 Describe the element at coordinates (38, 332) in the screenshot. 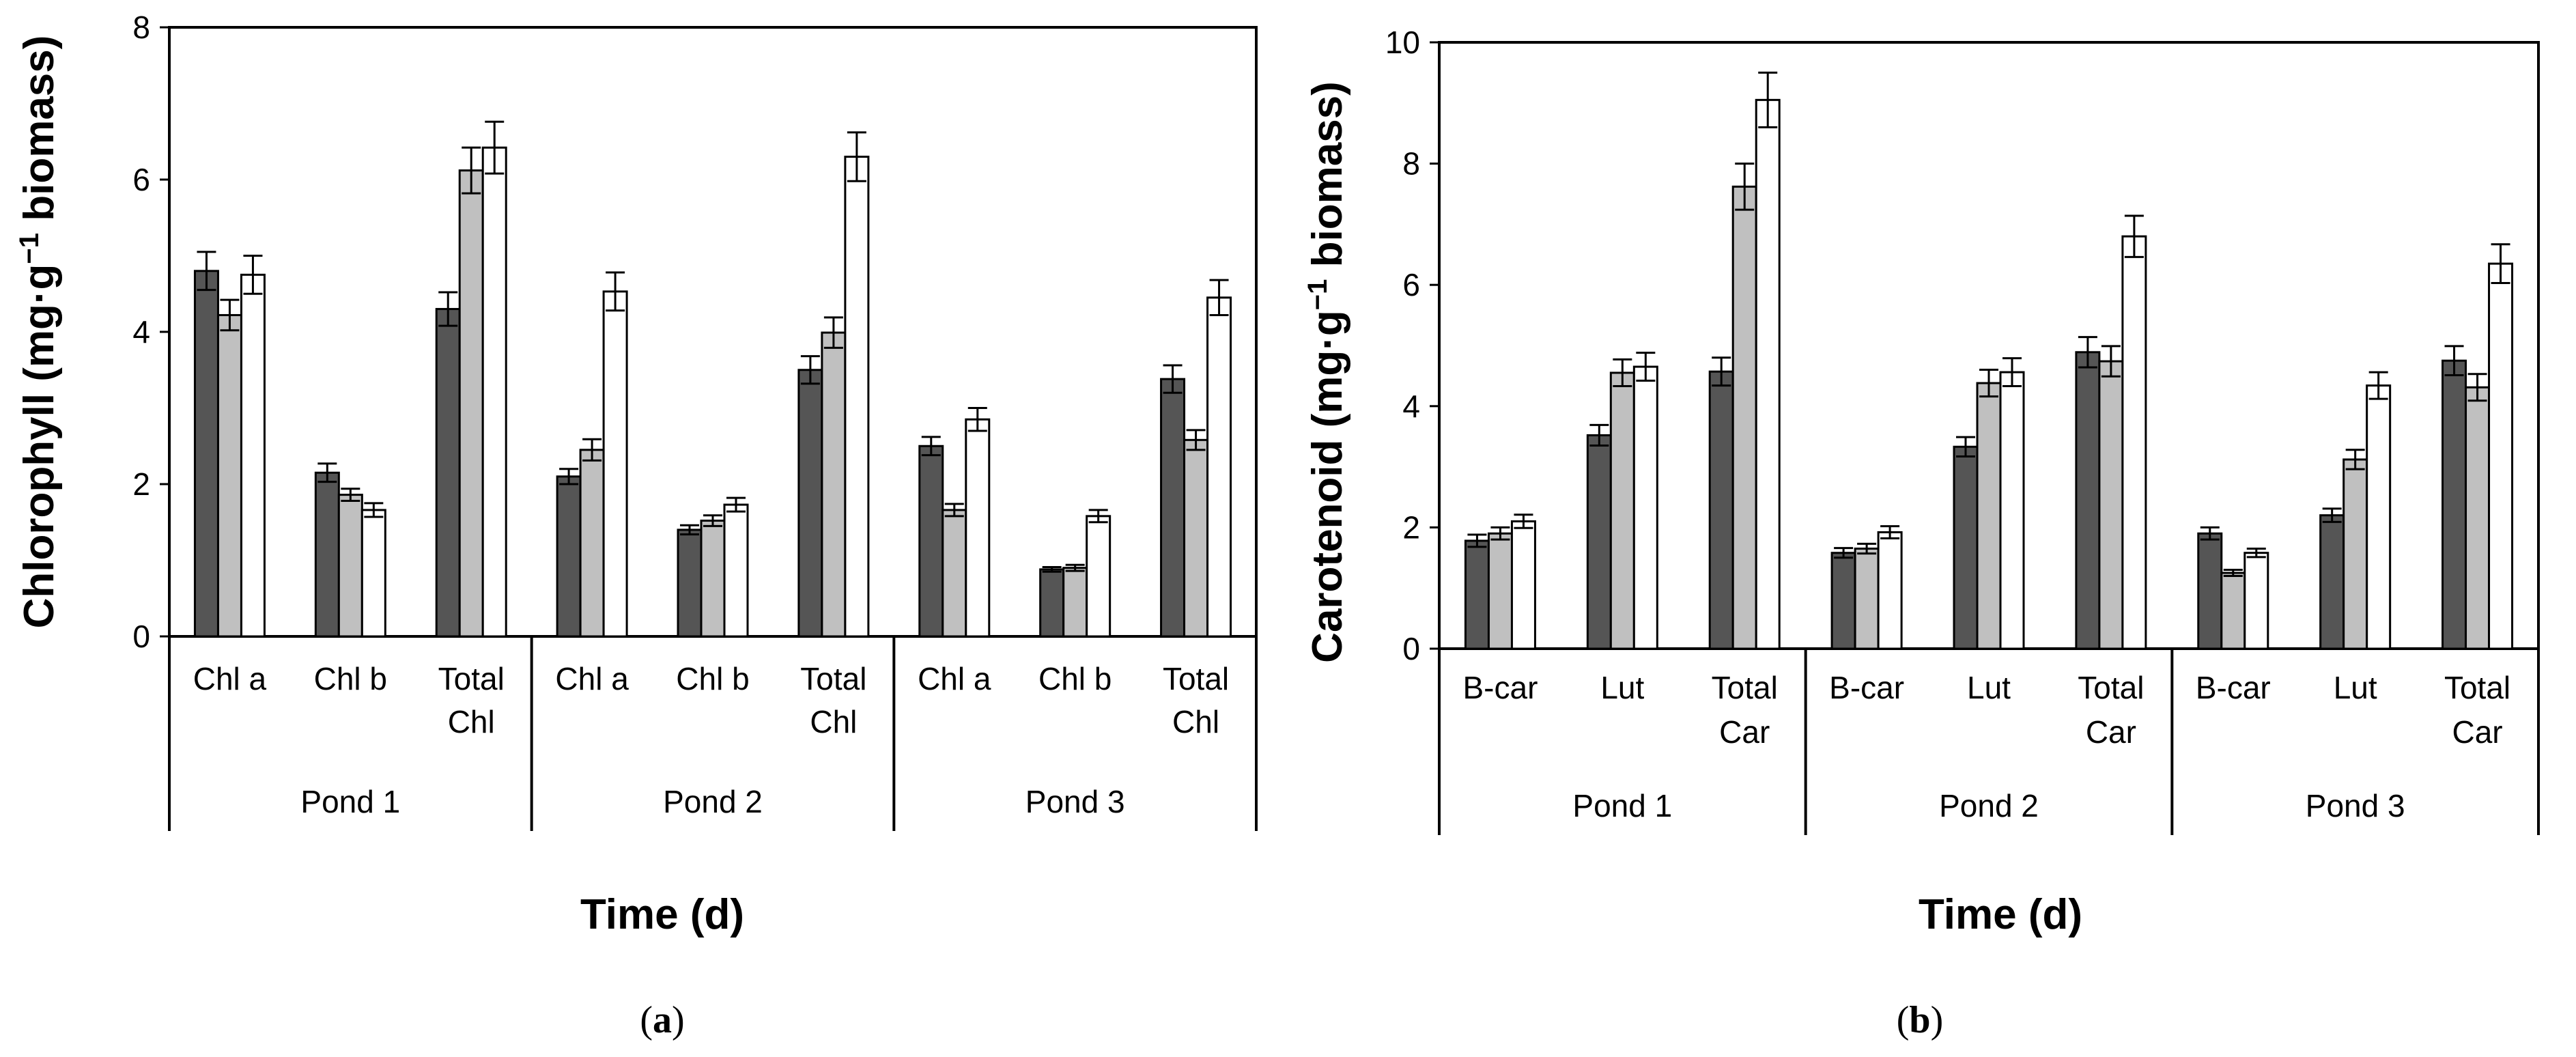

I see `y-axis-title: Chlorophyll (mg·g−1 biomass)` at that location.